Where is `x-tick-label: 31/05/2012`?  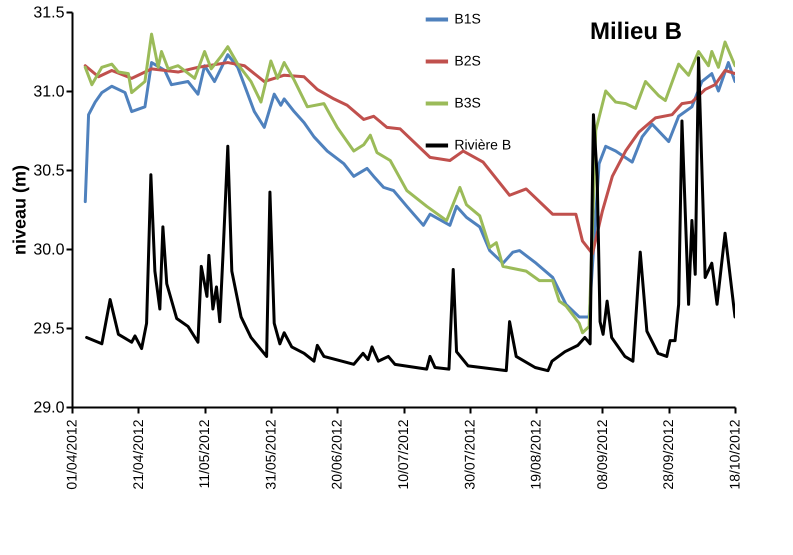
x-tick-label: 31/05/2012 is located at coordinates (270, 454).